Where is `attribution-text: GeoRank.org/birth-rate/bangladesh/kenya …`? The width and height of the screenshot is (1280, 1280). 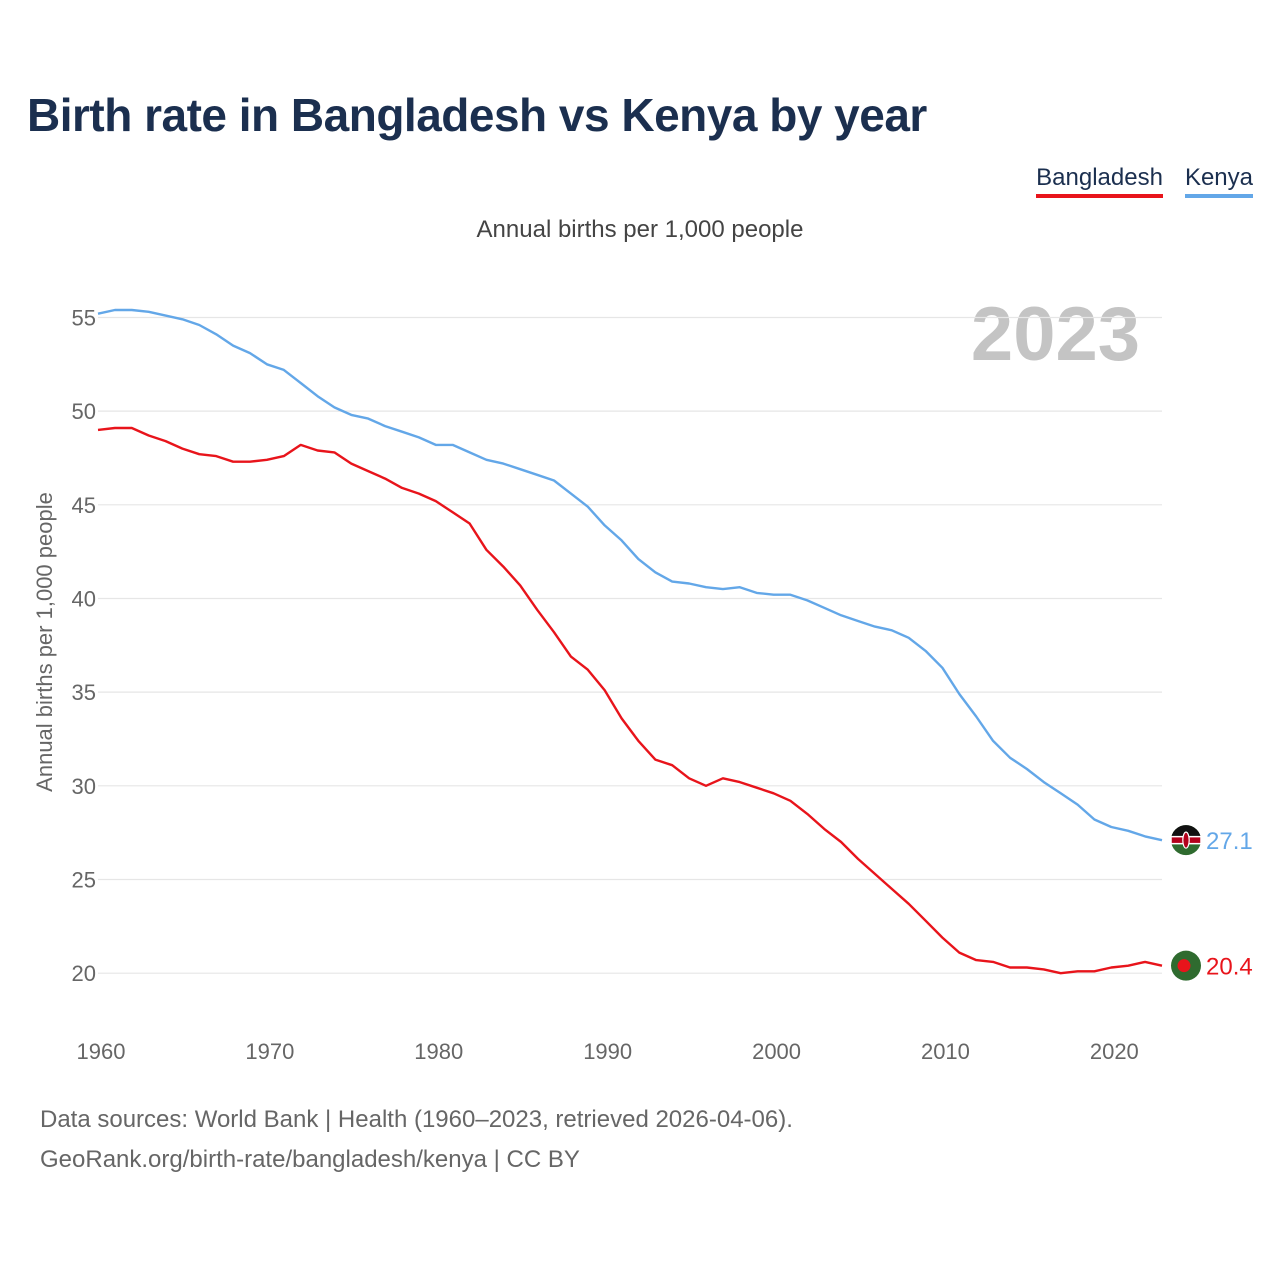 attribution-text: GeoRank.org/birth-rate/bangladesh/kenya … is located at coordinates (310, 1159).